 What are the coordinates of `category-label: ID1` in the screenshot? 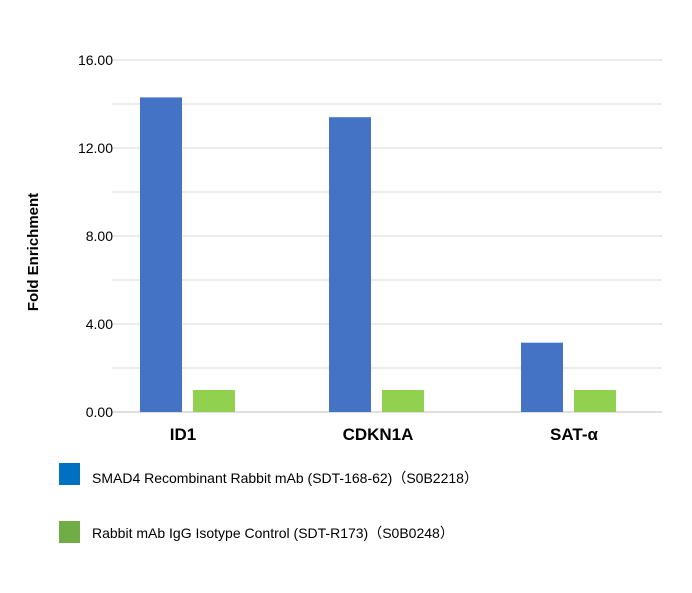 It's located at (183, 434).